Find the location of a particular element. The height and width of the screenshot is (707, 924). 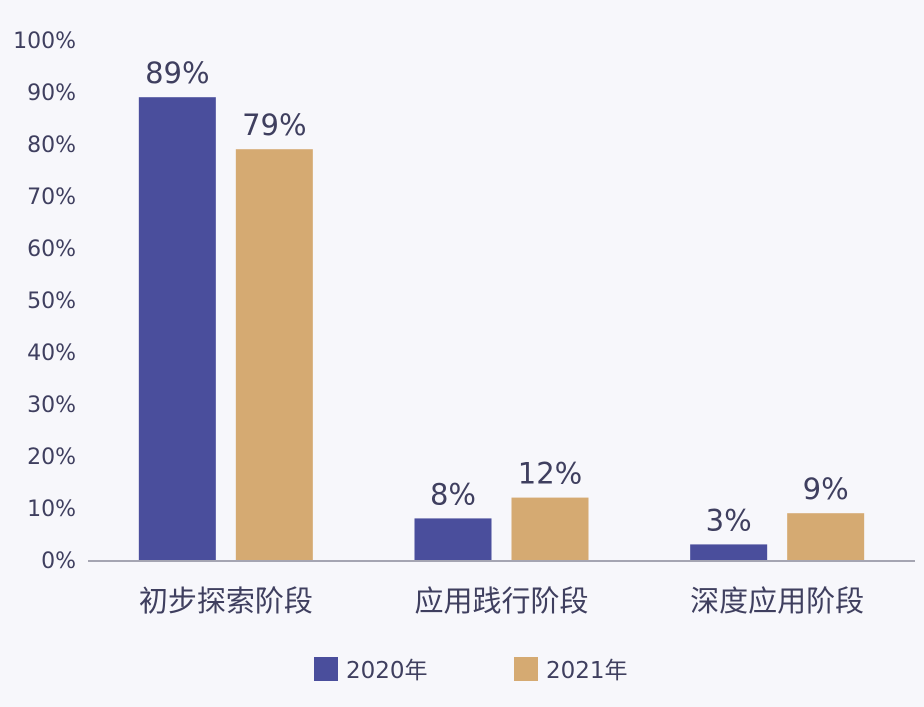

y-tick-label: 70% is located at coordinates (51, 197).